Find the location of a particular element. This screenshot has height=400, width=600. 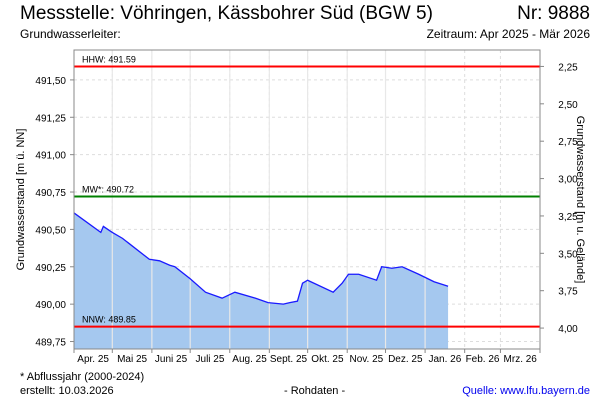

raw-data-label: - Rohdaten - is located at coordinates (315, 391).